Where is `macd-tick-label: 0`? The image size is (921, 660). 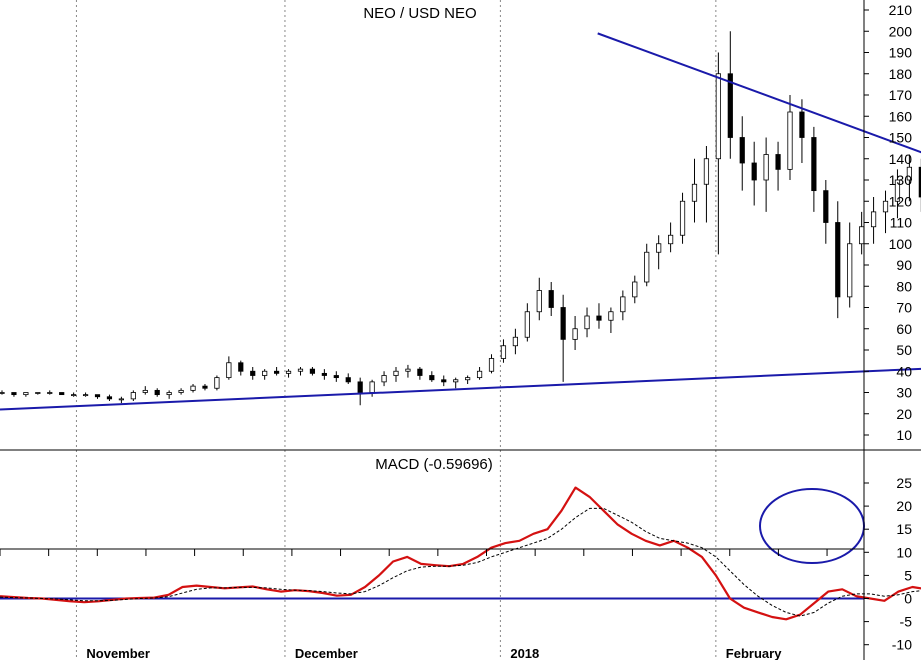
macd-tick-label: 0 is located at coordinates (908, 599).